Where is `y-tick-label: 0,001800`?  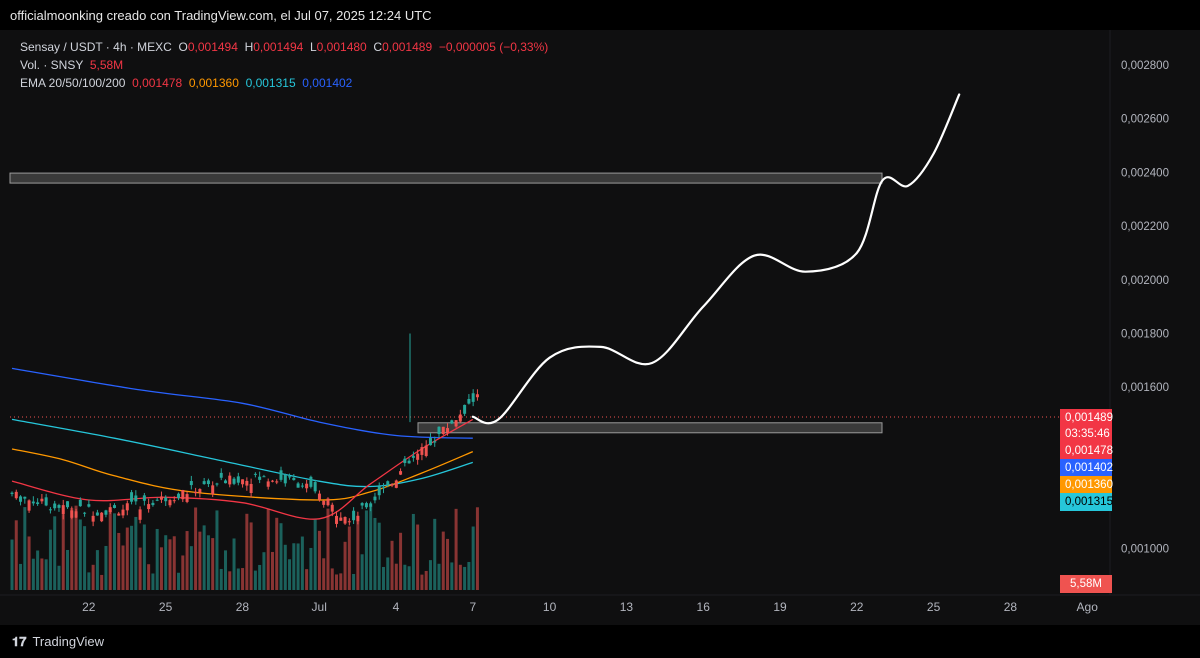
y-tick-label: 0,001800 is located at coordinates (1145, 335).